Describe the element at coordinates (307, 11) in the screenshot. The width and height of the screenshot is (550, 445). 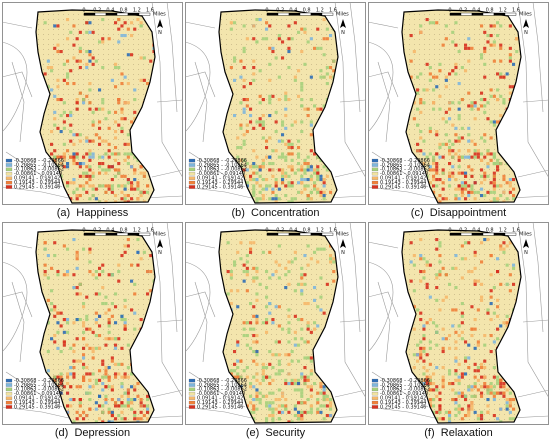
I see `scale-tick-label: 0.8` at that location.